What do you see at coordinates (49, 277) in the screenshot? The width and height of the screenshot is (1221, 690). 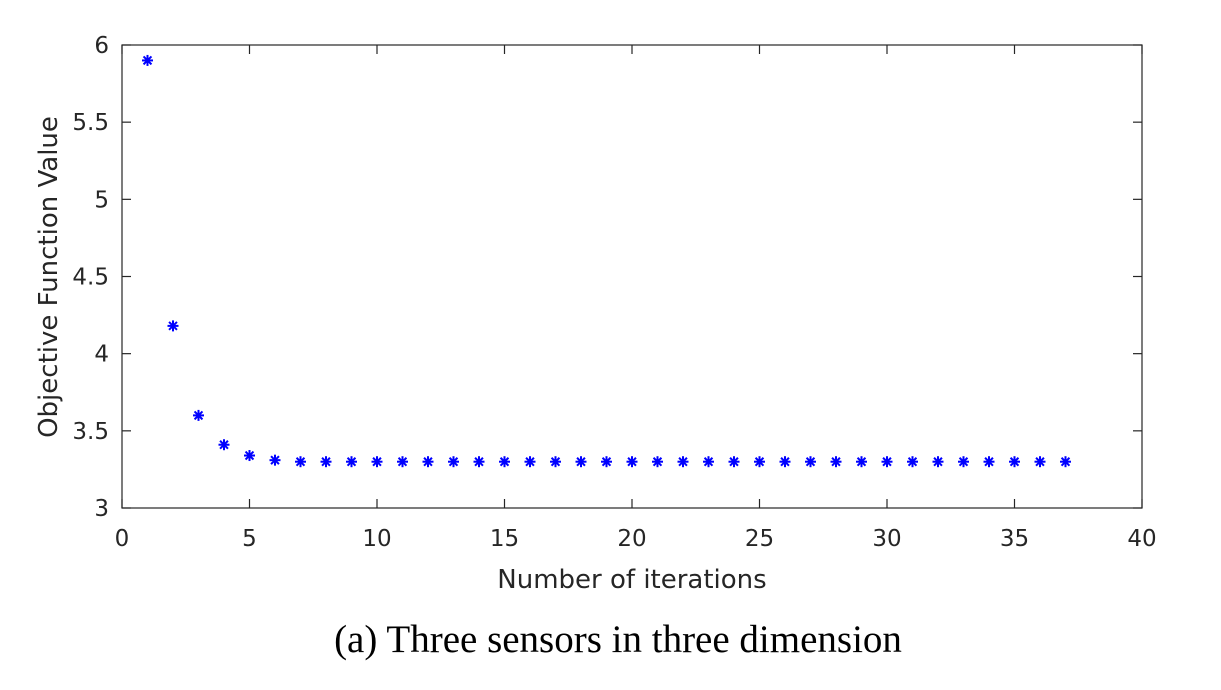 I see `y-axis-label: Objective Function Value` at bounding box center [49, 277].